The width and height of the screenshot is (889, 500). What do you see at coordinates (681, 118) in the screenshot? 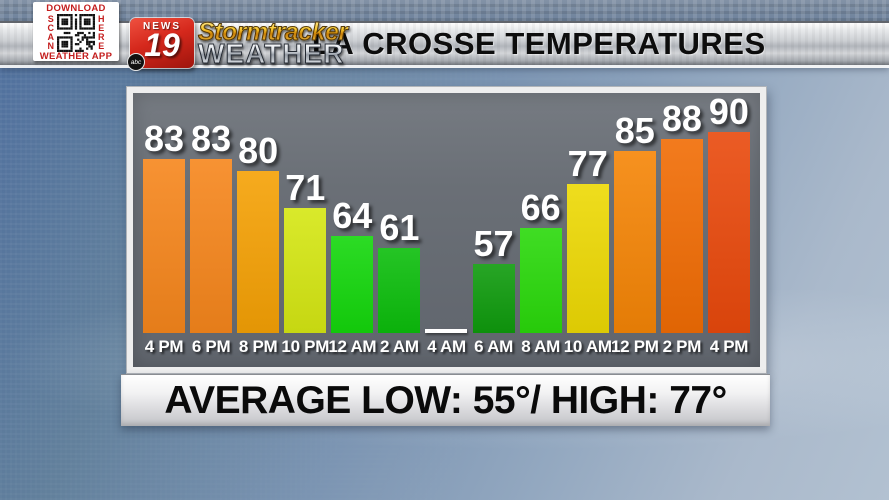
I see `bar-value-label: 88` at bounding box center [681, 118].